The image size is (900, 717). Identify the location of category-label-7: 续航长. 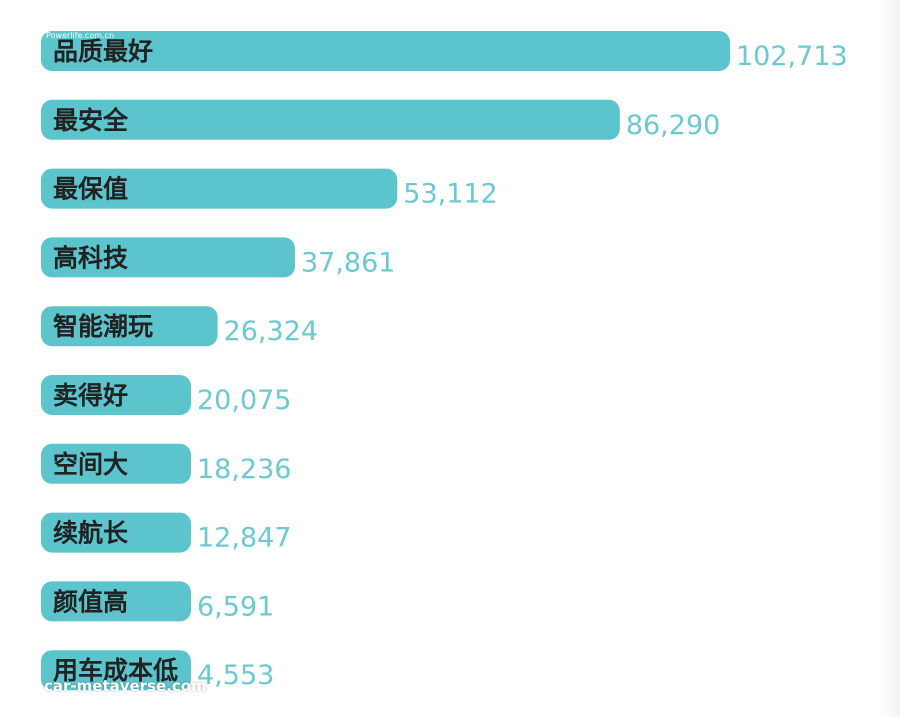
(91, 533).